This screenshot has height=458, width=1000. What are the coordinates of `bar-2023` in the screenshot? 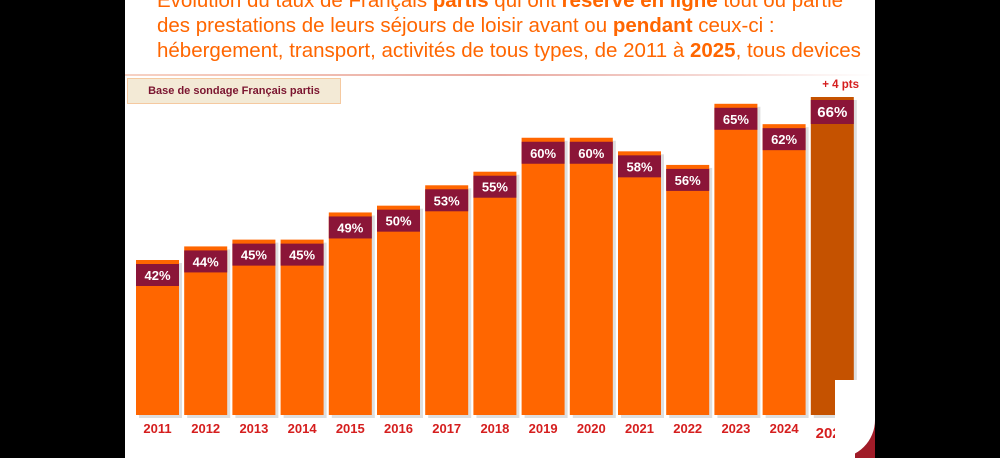 It's located at (736, 259).